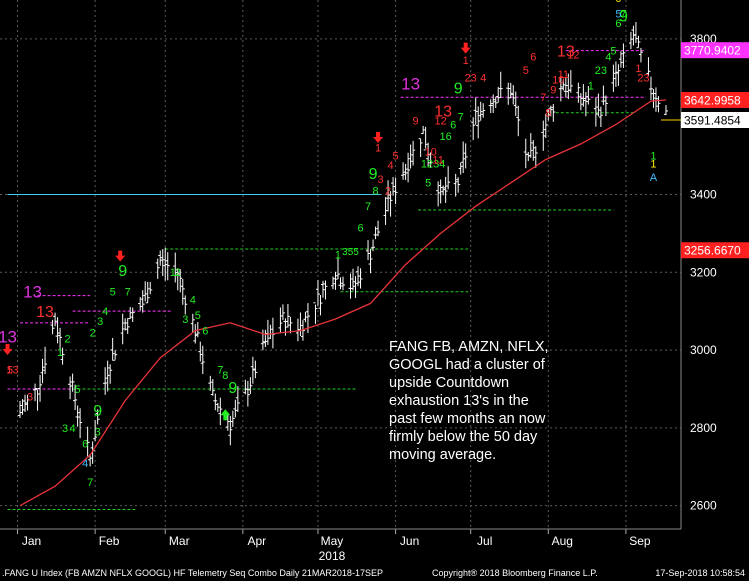  Describe the element at coordinates (179, 541) in the screenshot. I see `x-tick-label: Mar` at that location.